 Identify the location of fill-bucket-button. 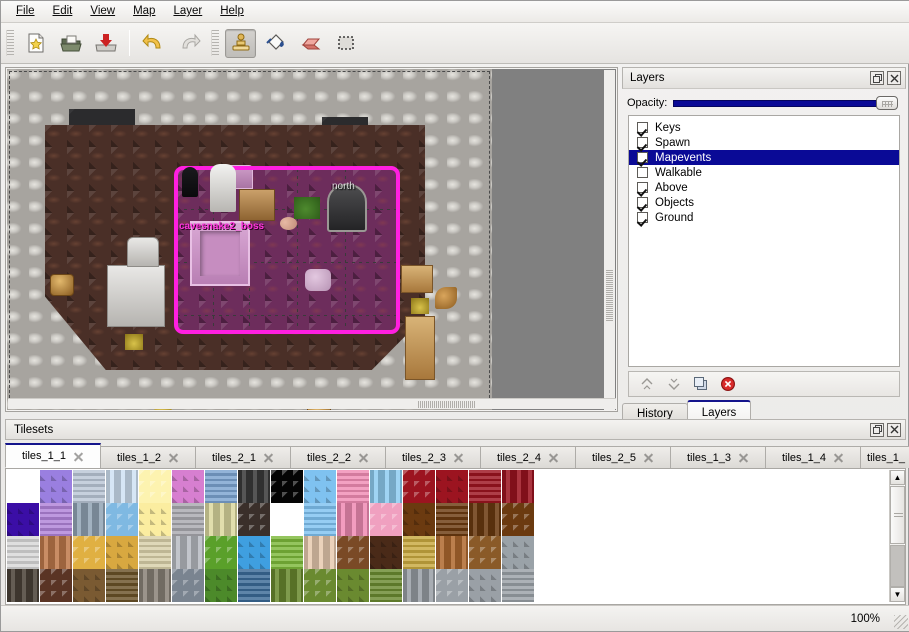
(275, 43).